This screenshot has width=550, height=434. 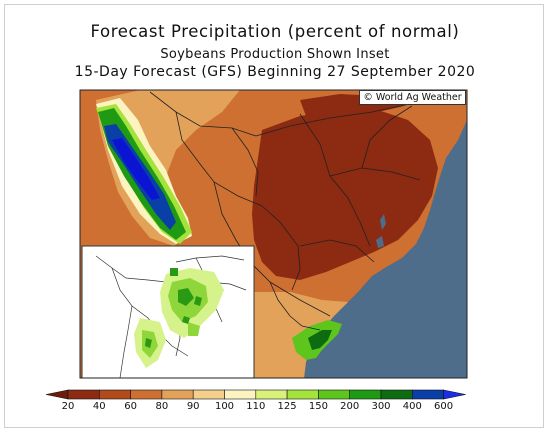 What do you see at coordinates (224, 406) in the screenshot?
I see `legend-tick-label: 100` at bounding box center [224, 406].